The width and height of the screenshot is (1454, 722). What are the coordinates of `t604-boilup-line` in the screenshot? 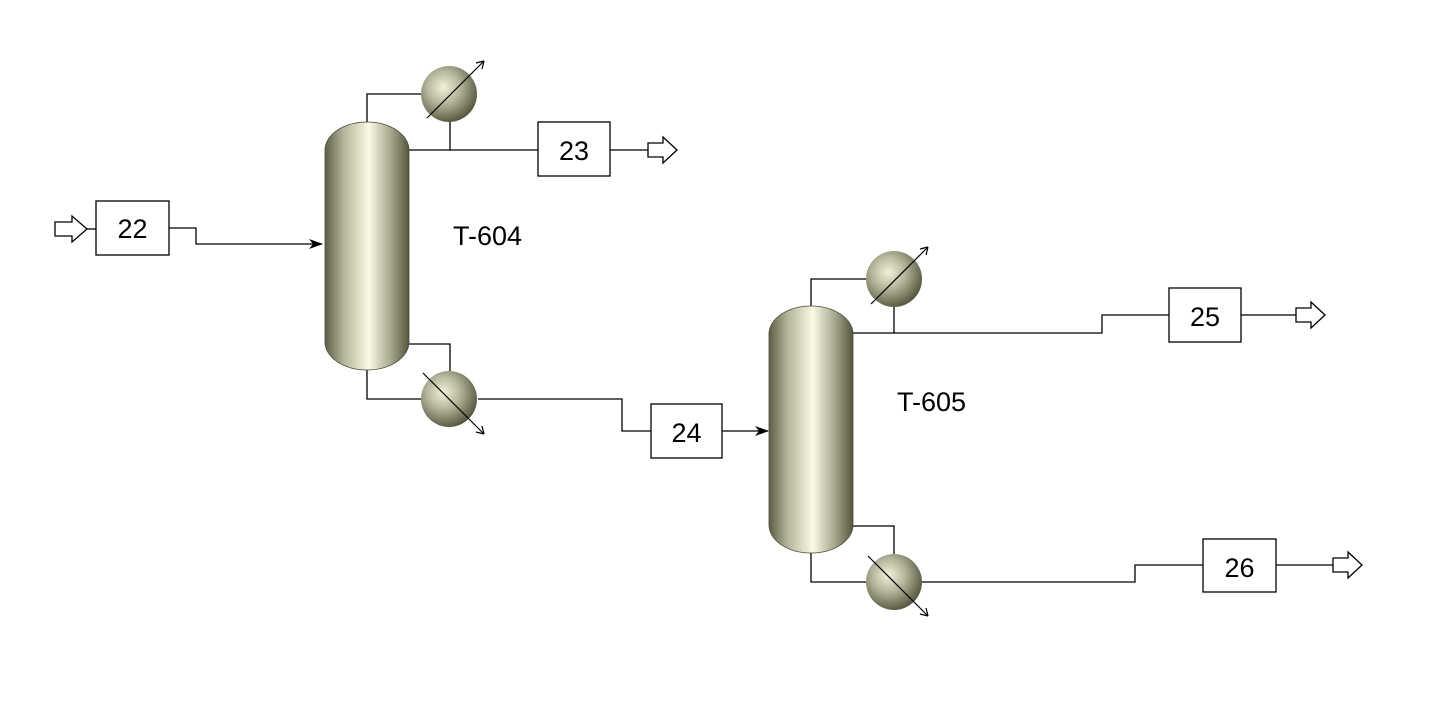 It's located at (429, 357).